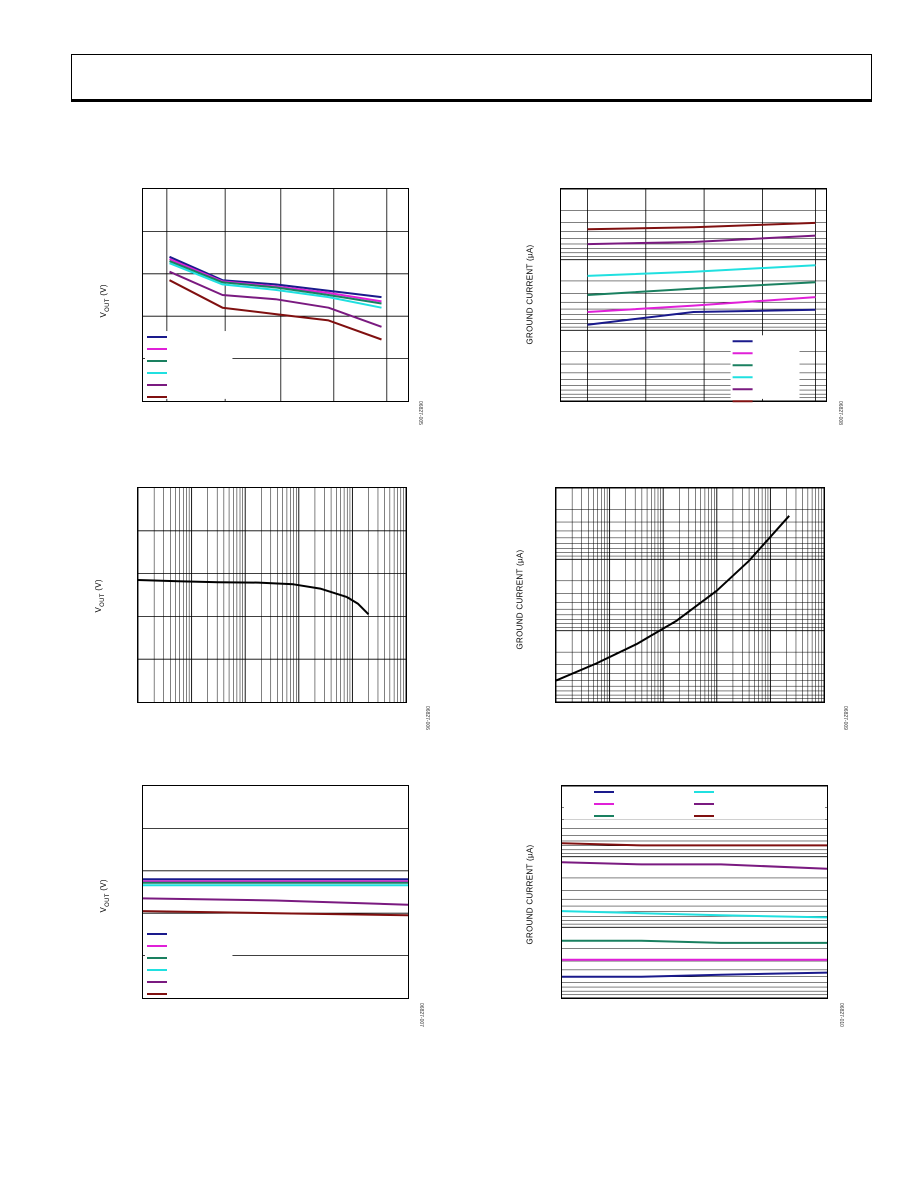 This screenshot has height=1188, width=918. Describe the element at coordinates (420, 413) in the screenshot. I see `figure-code-p1: 06827-005` at that location.